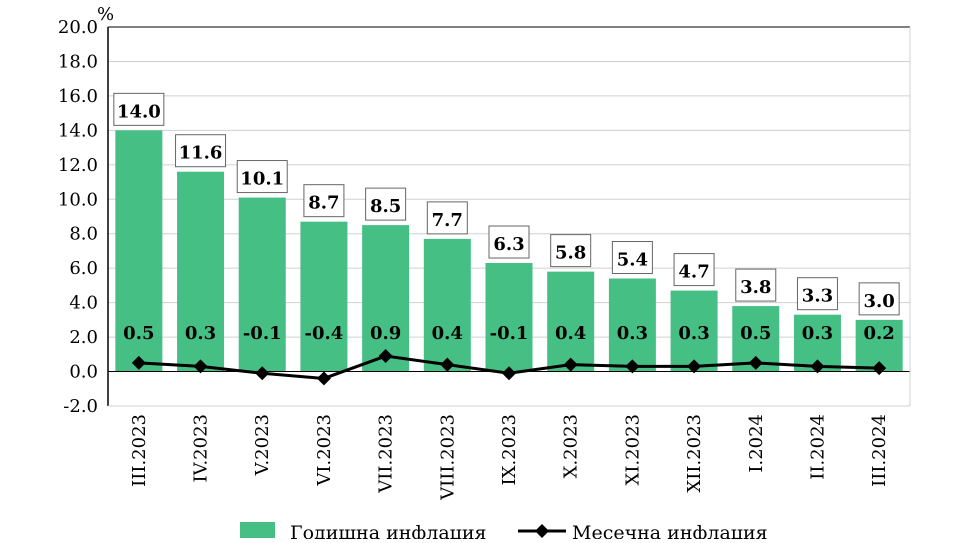 The height and width of the screenshot is (543, 958). I want to click on x-tick-label: XII.2023, so click(694, 453).